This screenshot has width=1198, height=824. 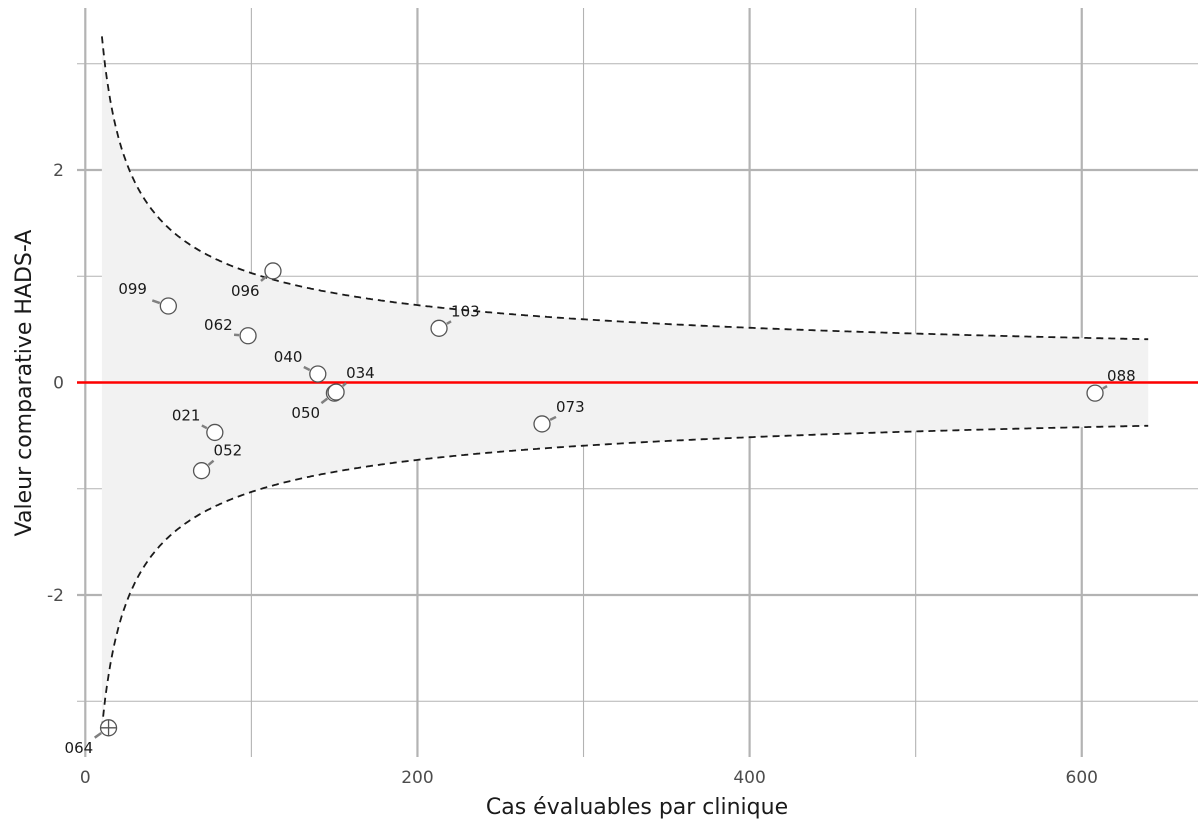 I want to click on y-tick-label: 2, so click(x=58, y=171).